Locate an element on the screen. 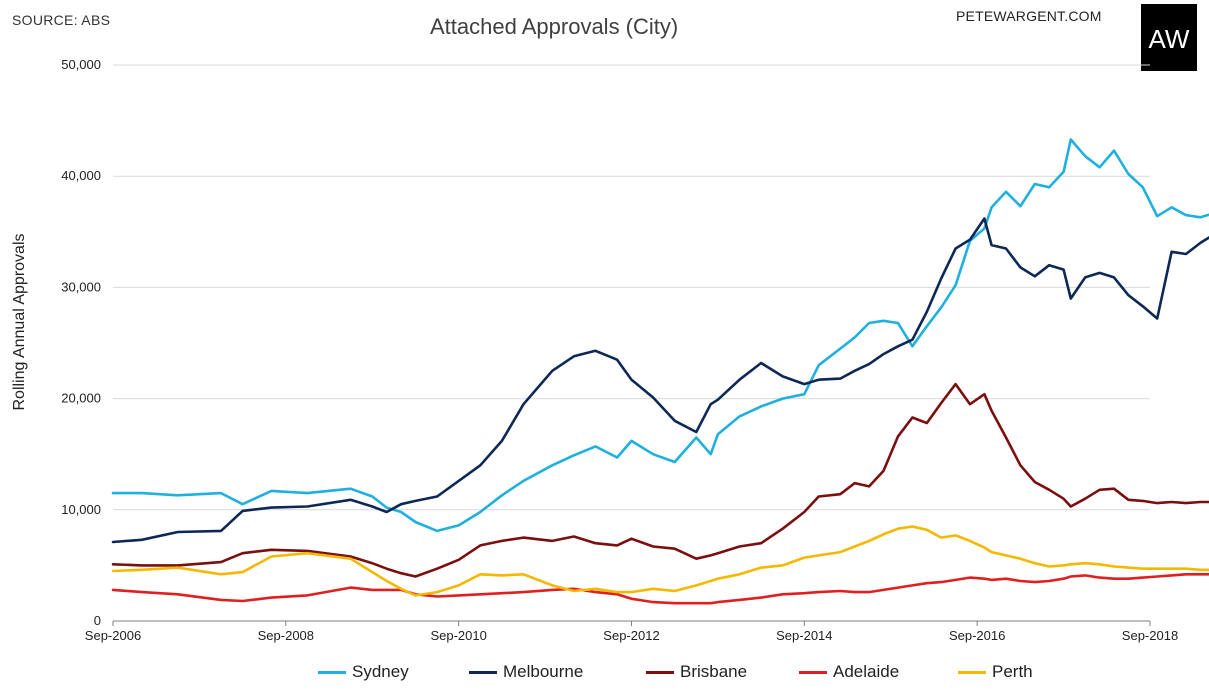  series-line-perth is located at coordinates (660, 561).